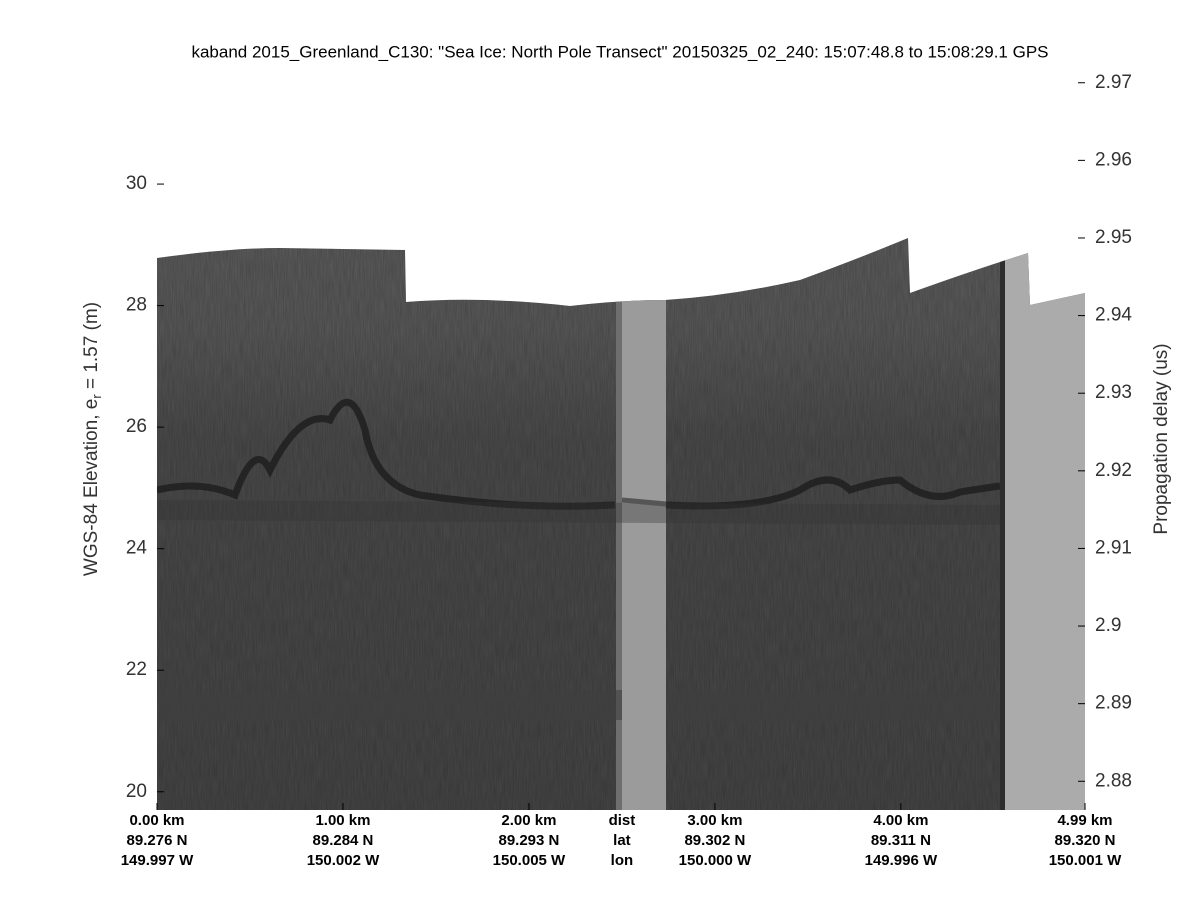 The width and height of the screenshot is (1200, 900). Describe the element at coordinates (96, 396) in the screenshot. I see `y-label-sub: r` at that location.